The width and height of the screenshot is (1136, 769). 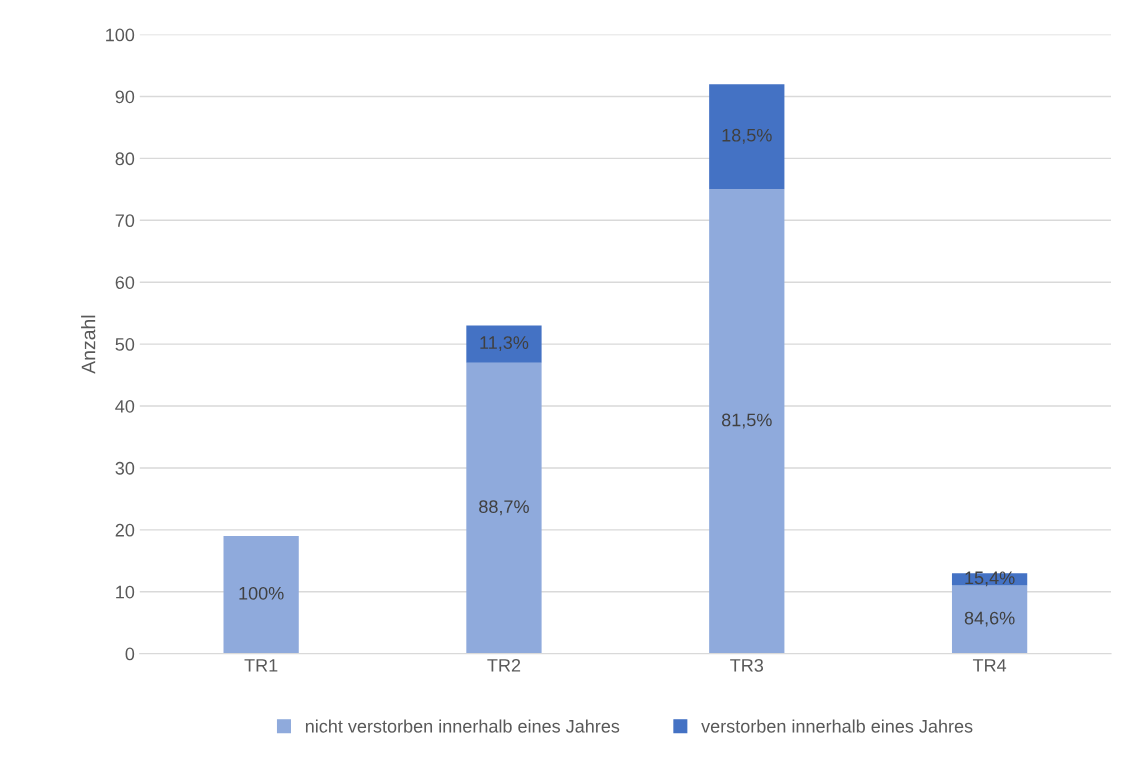 I want to click on annotation: 81,5%, so click(x=746, y=421).